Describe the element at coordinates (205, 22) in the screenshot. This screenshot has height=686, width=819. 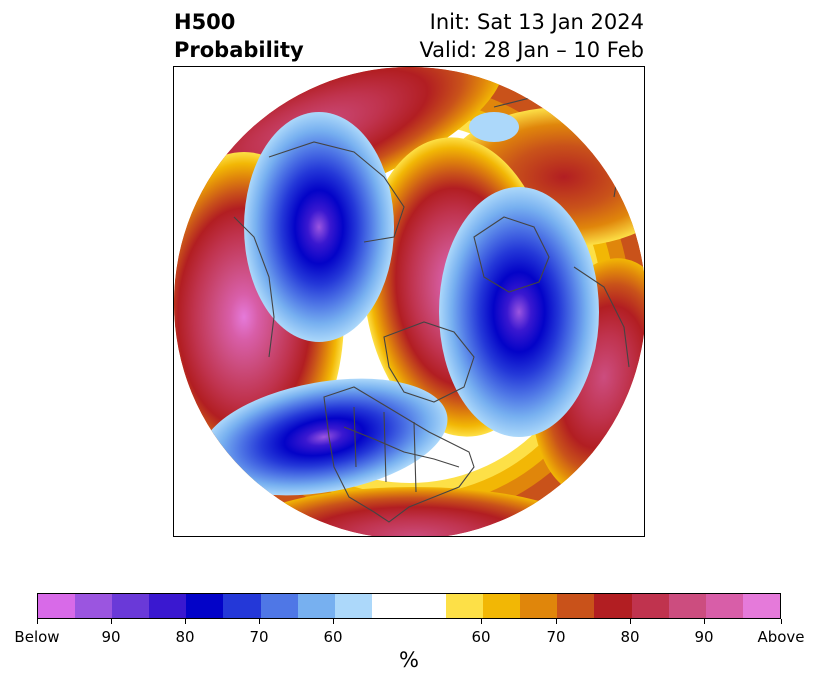
I see `title-line-1: H500` at that location.